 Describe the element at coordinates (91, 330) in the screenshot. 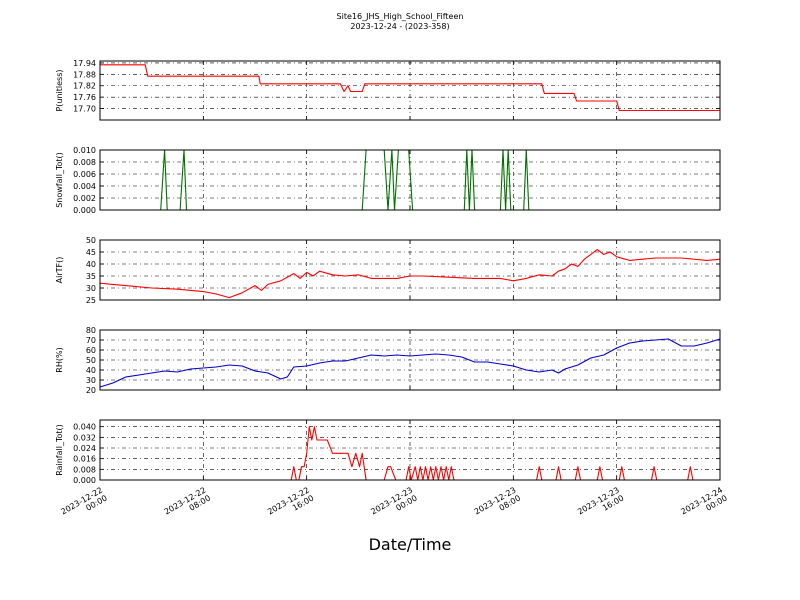

I see `y-tick-label: 80` at that location.